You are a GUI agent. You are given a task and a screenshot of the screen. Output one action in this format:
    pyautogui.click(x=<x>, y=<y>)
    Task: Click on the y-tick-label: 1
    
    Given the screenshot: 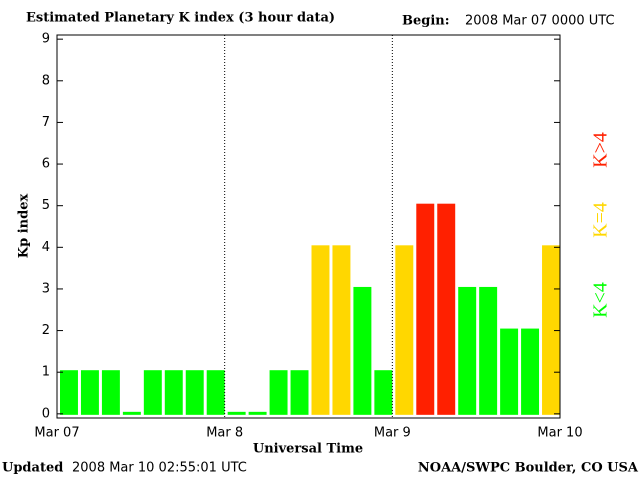 What is the action you would take?
    pyautogui.click(x=46, y=372)
    